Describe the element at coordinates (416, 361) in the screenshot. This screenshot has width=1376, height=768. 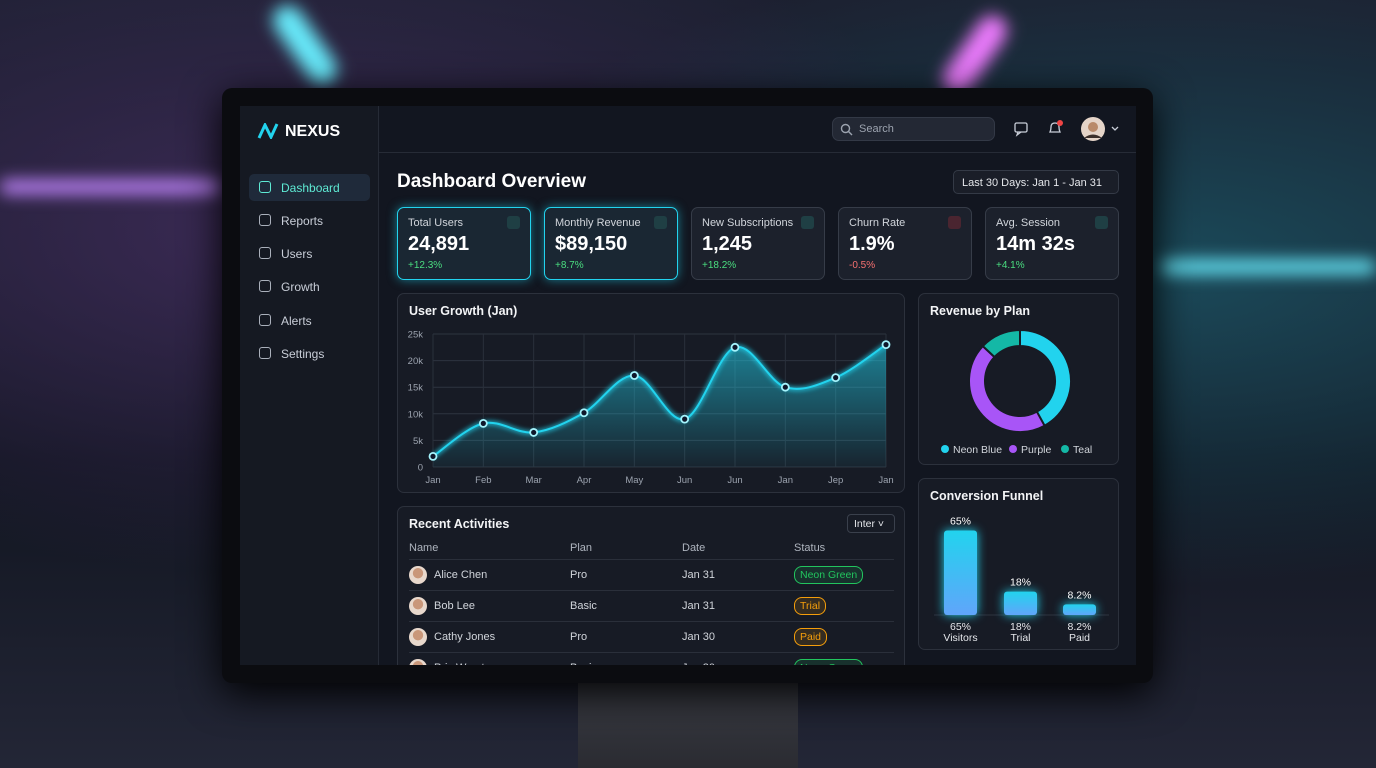
I see `y-tick-label: 20k` at that location.